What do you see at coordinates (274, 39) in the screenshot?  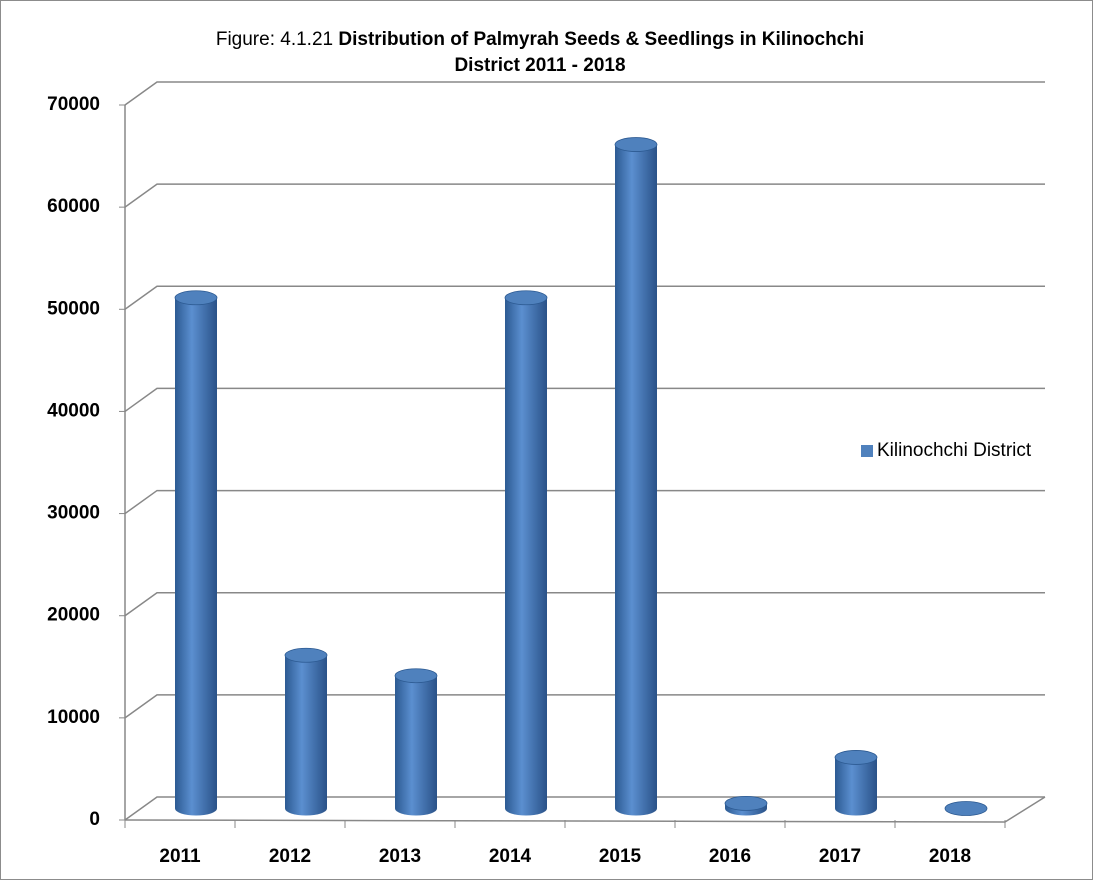 I see `figure-label: Figure: 4.1.21` at bounding box center [274, 39].